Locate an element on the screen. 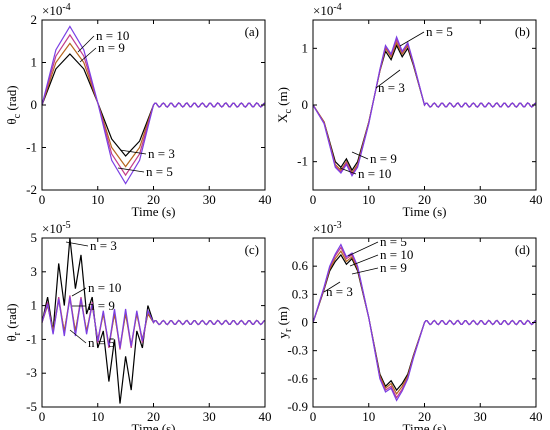 The height and width of the screenshot is (430, 550). panel-label: (c) is located at coordinates (252, 249).